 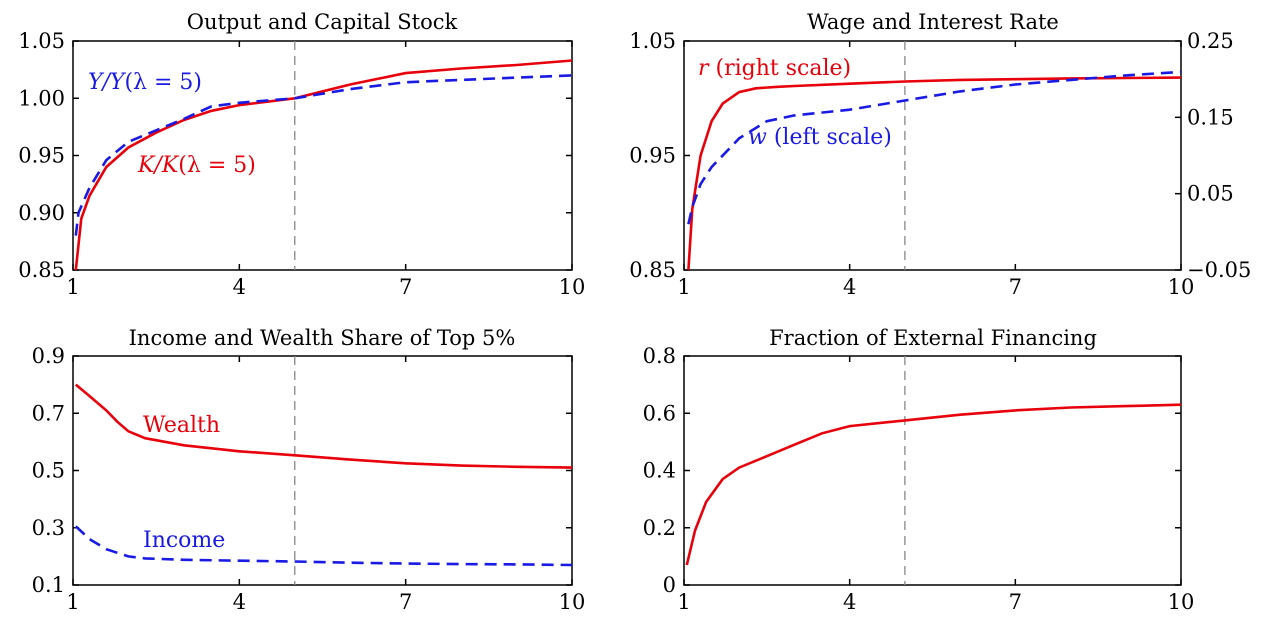 What do you see at coordinates (659, 413) in the screenshot?
I see `y-tick-label: 0.6` at bounding box center [659, 413].